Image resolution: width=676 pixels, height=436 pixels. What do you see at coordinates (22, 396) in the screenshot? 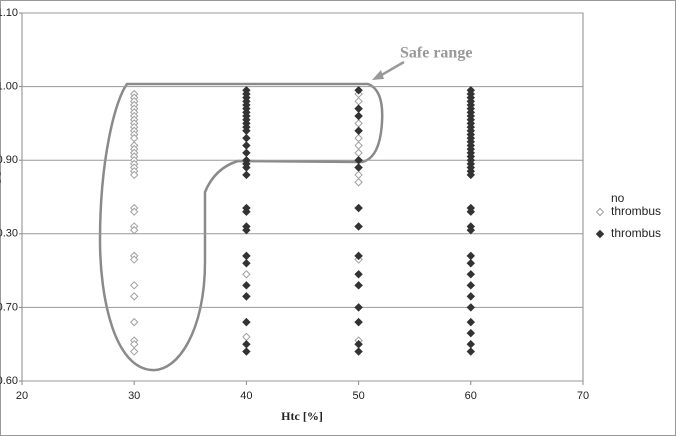
I see `x-tick-label: 20` at bounding box center [22, 396].